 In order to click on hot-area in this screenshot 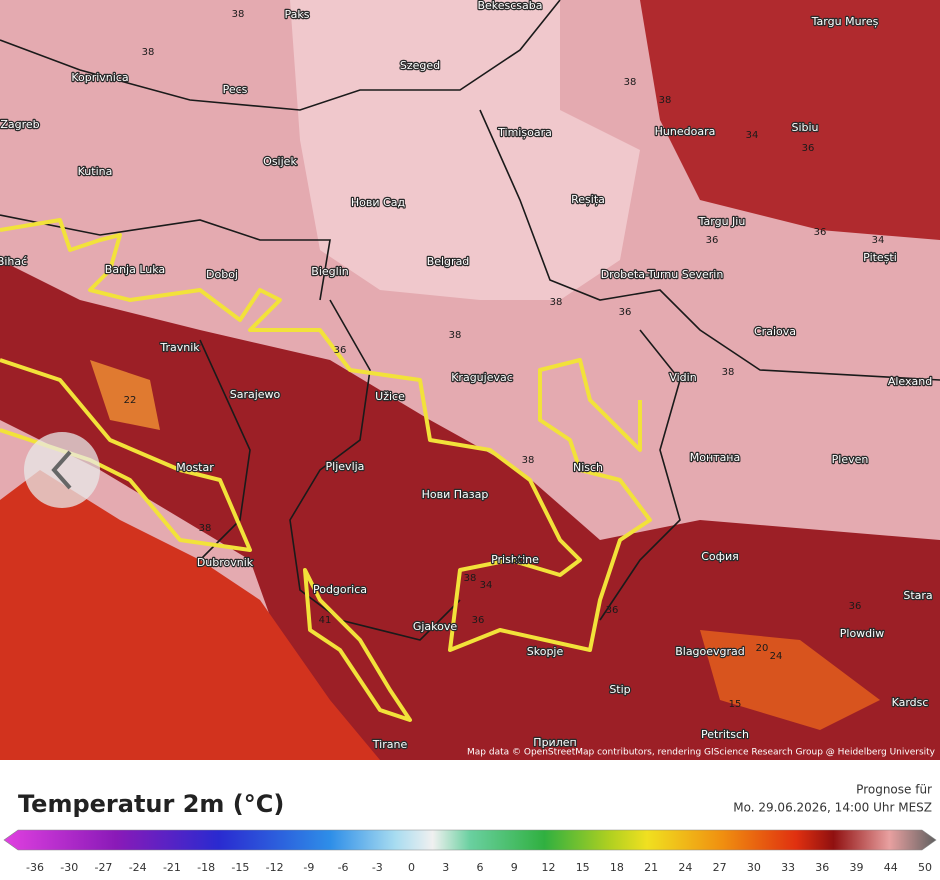, I will do `click(790, 120)`.